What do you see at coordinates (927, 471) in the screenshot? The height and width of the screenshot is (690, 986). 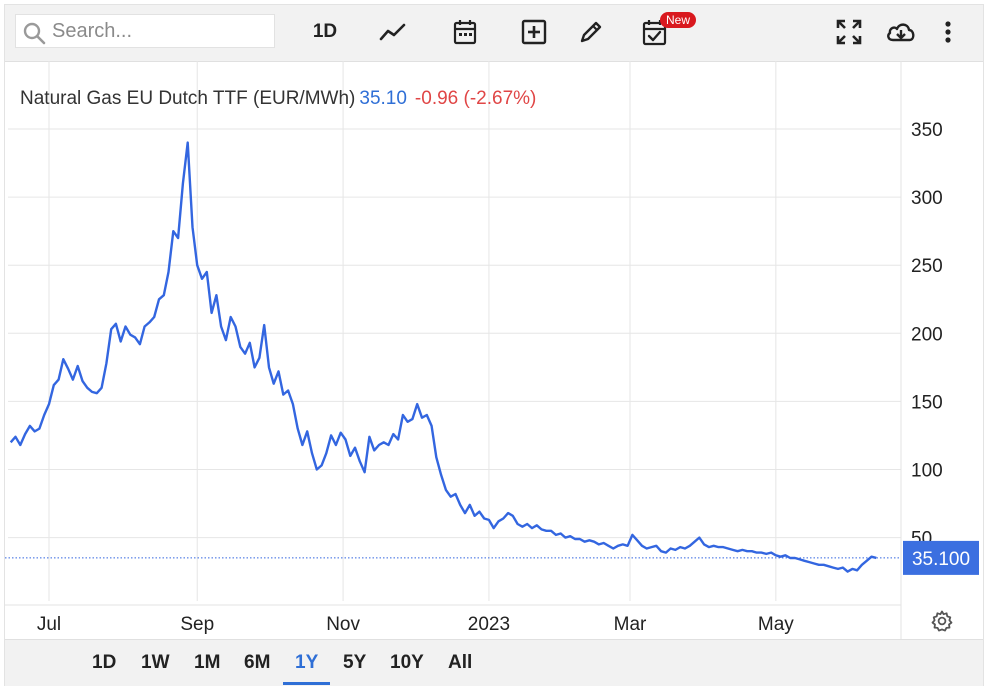 I see `y-tick-label: 100` at bounding box center [927, 471].